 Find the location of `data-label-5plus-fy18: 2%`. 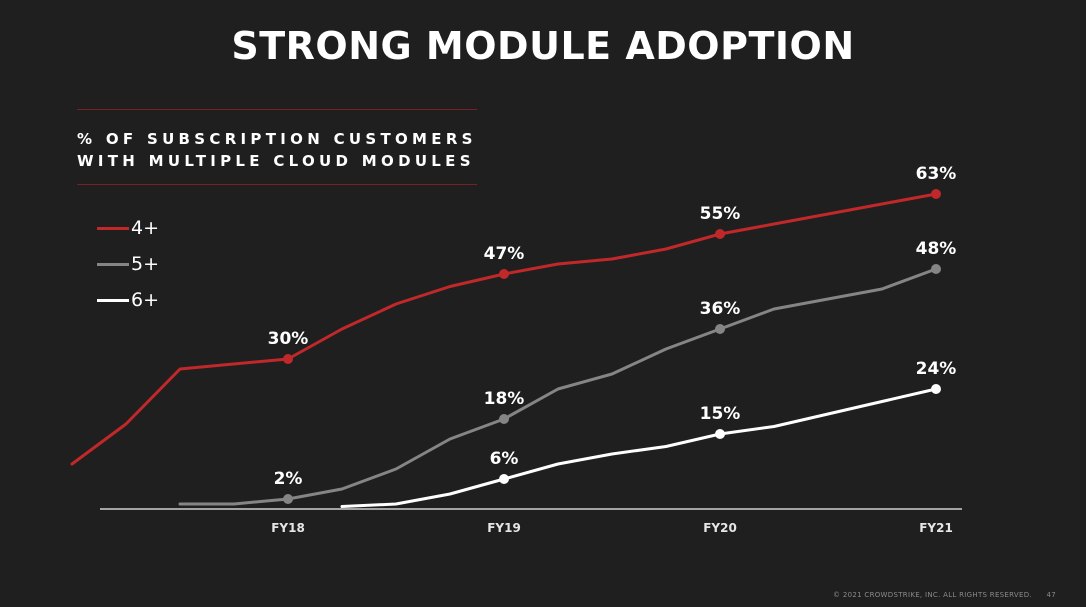

data-label-5plus-fy18: 2% is located at coordinates (288, 479).